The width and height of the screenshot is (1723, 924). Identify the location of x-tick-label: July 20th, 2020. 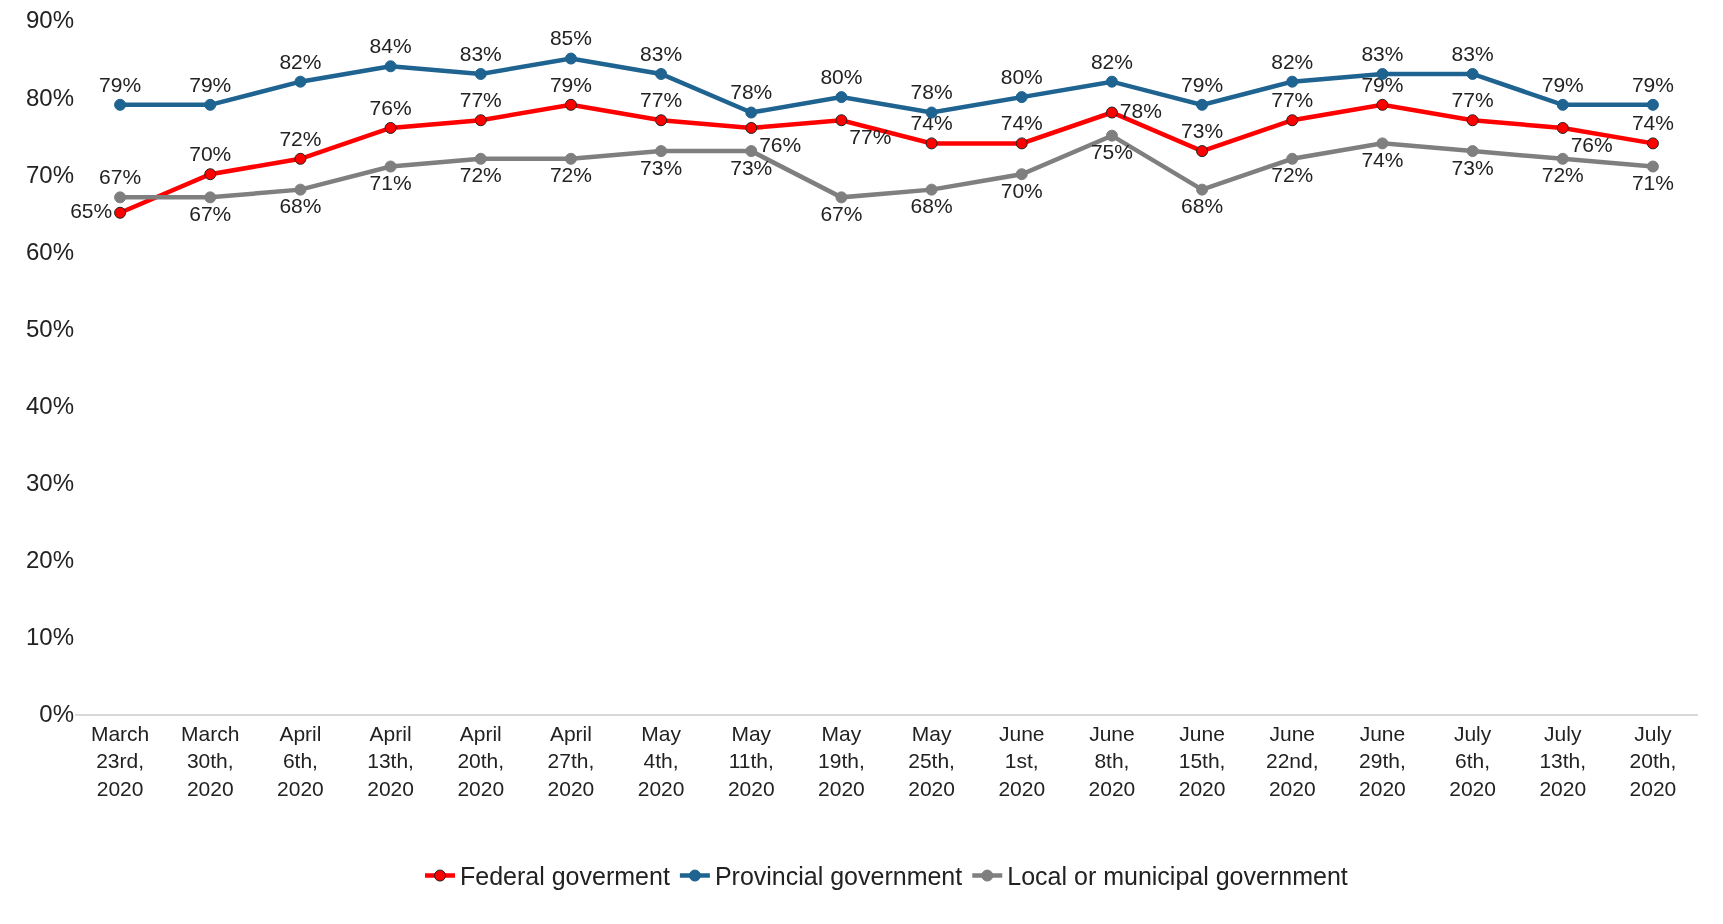
(1653, 760).